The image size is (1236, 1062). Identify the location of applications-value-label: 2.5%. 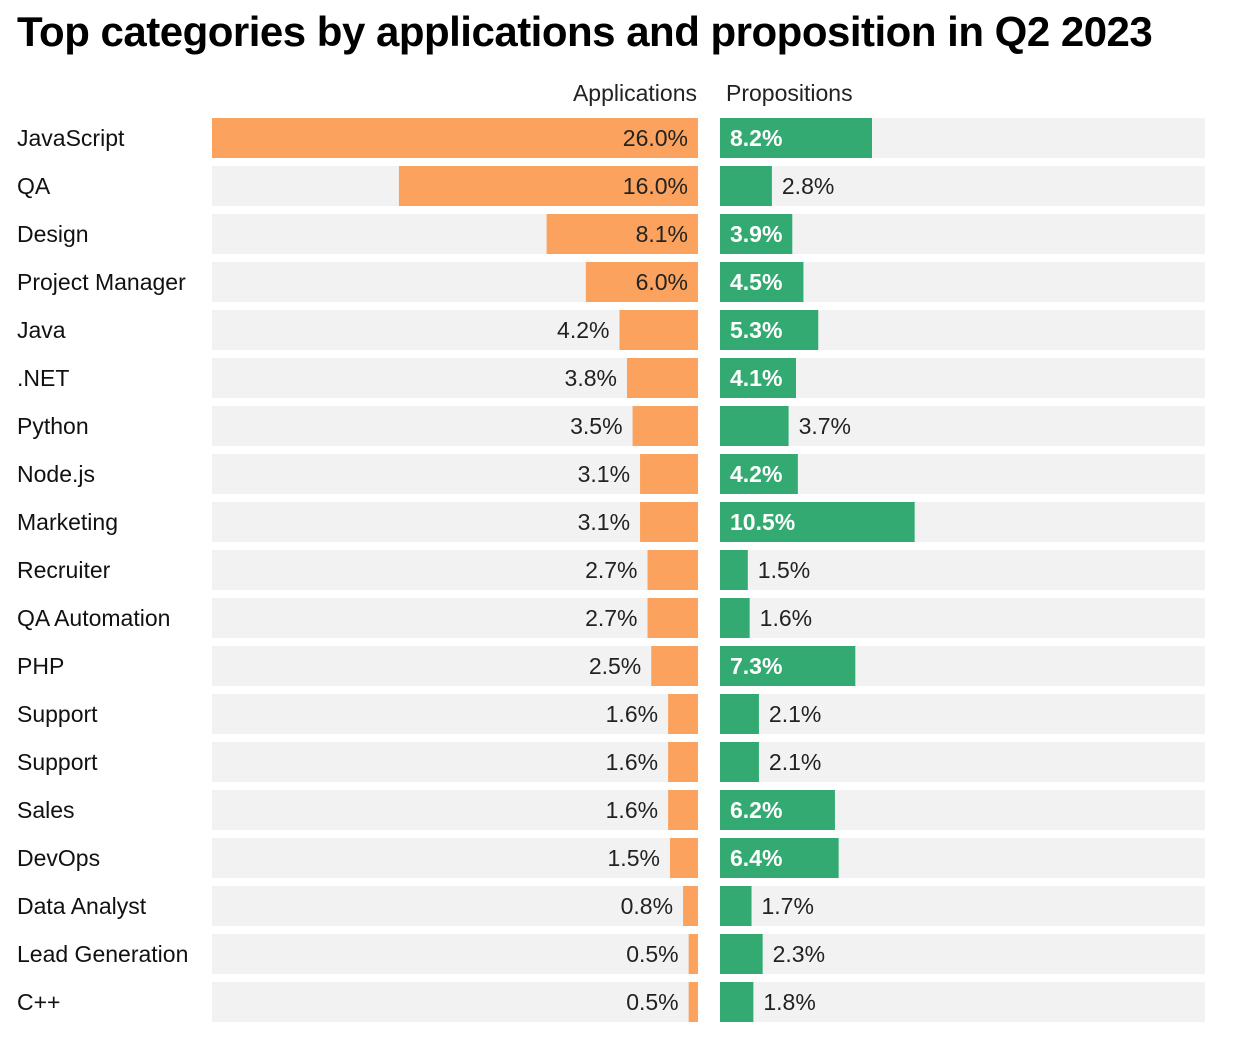
(615, 666).